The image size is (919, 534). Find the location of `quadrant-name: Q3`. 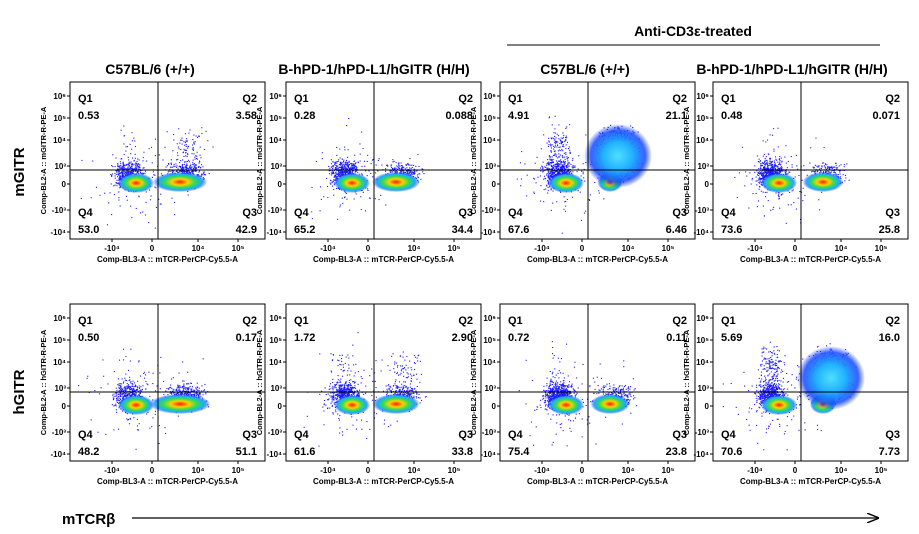

quadrant-name: Q3 is located at coordinates (465, 213).